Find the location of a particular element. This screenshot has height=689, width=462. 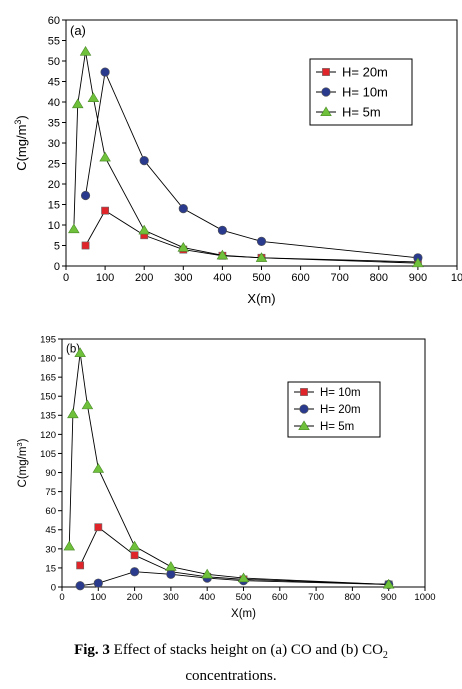

x-tick-label: 1000 is located at coordinates (424, 597).